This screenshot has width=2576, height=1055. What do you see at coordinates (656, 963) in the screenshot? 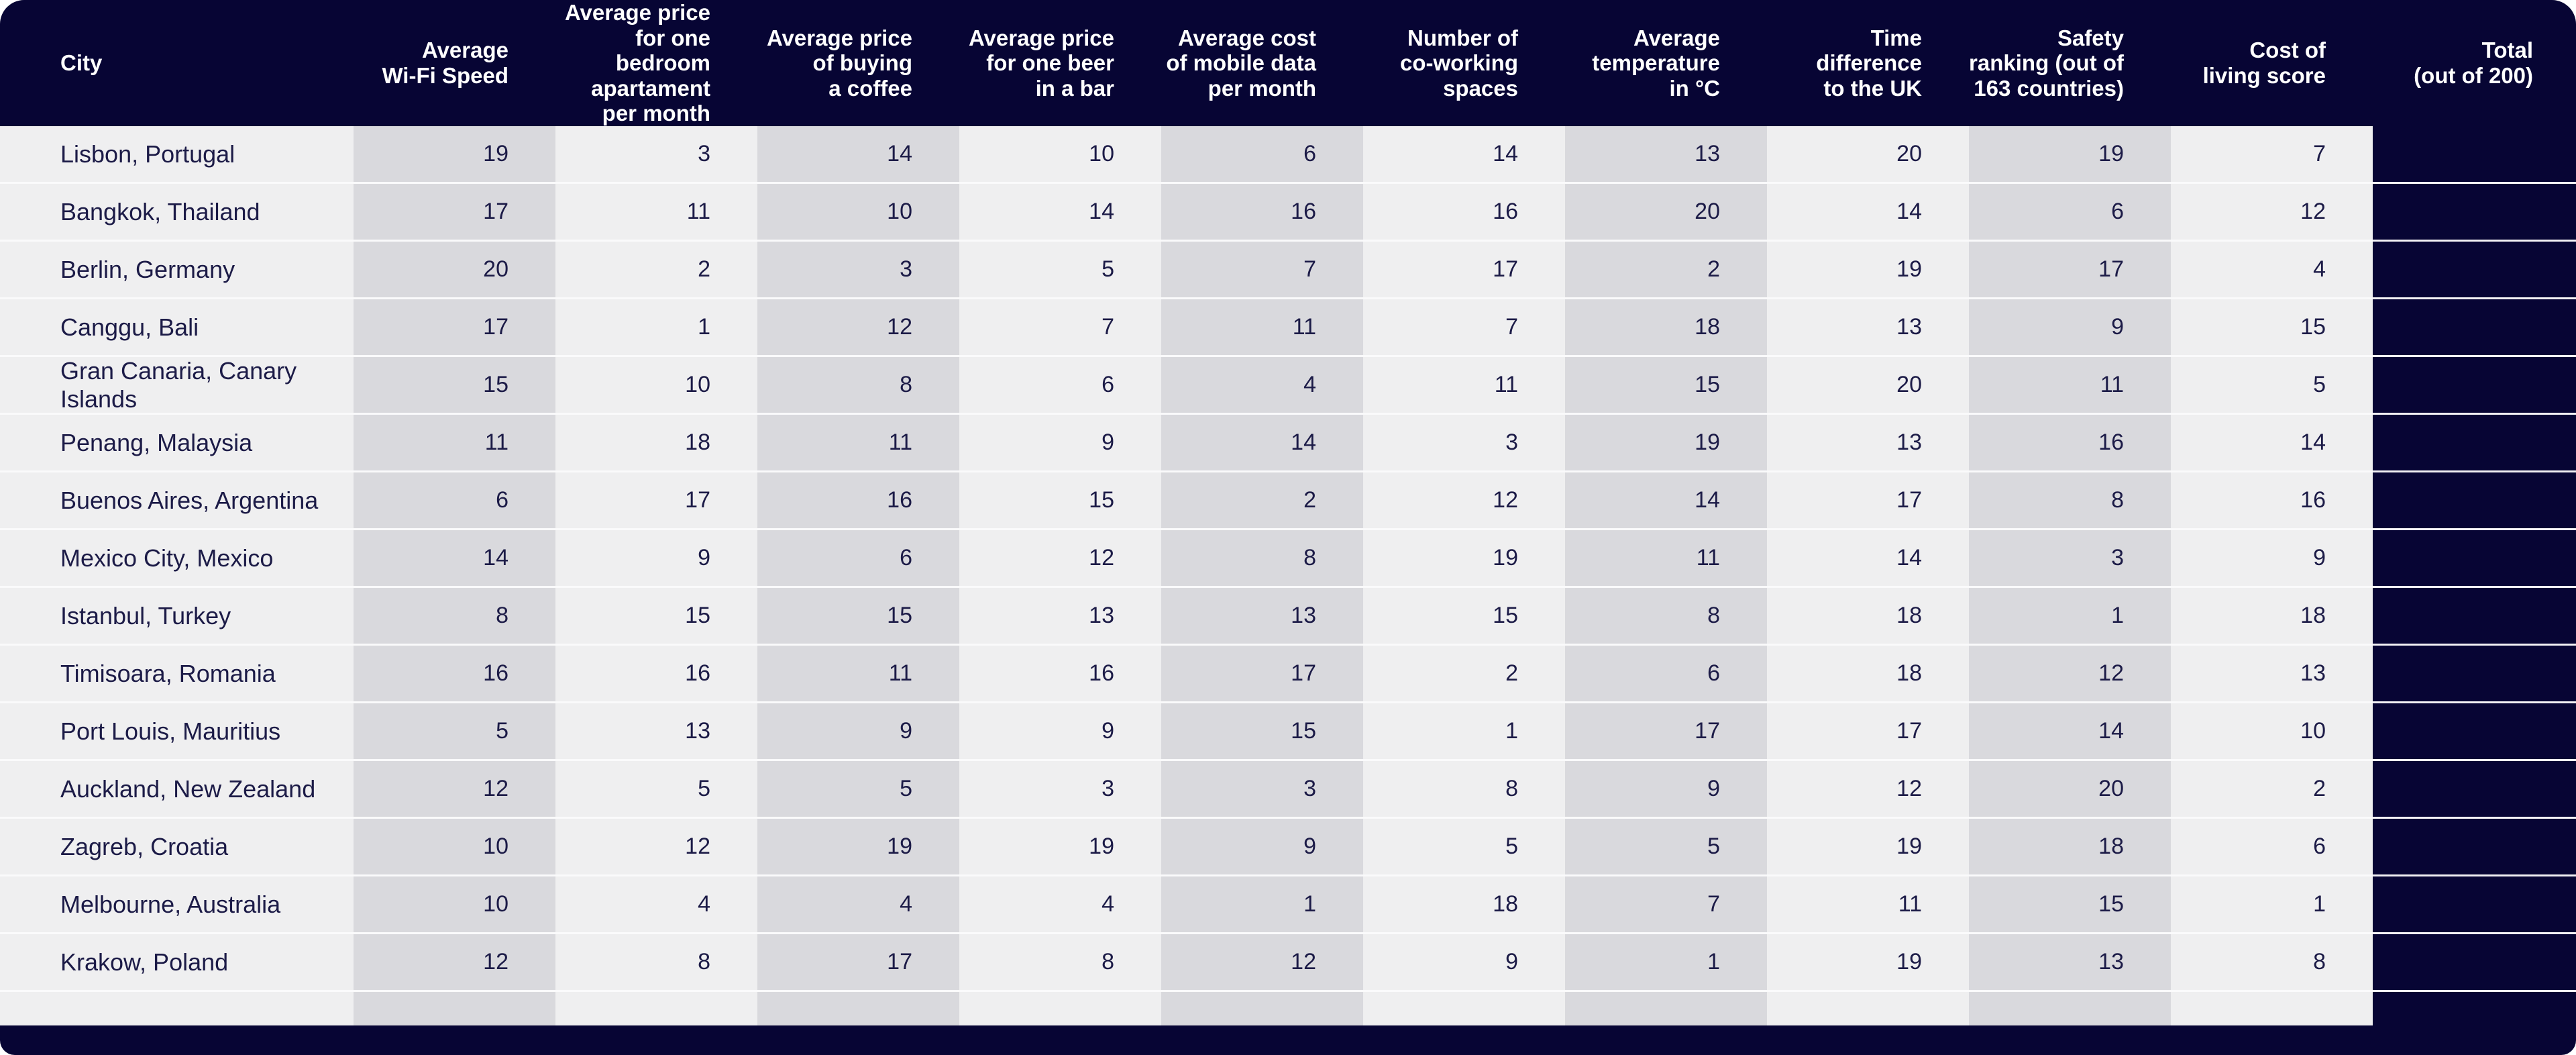
I see `table-cell-apartment: 8` at bounding box center [656, 963].